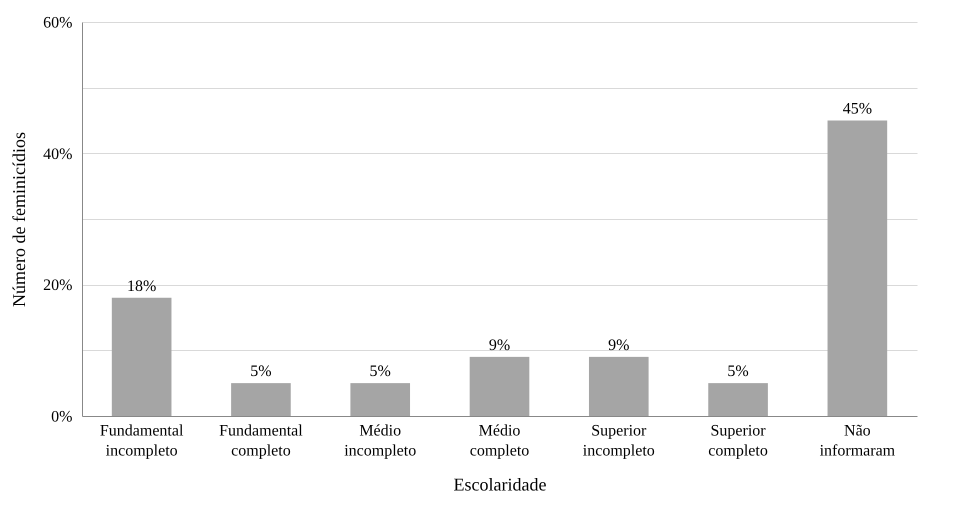  What do you see at coordinates (500, 441) in the screenshot?
I see `x-tick-label: Médio completo` at bounding box center [500, 441].